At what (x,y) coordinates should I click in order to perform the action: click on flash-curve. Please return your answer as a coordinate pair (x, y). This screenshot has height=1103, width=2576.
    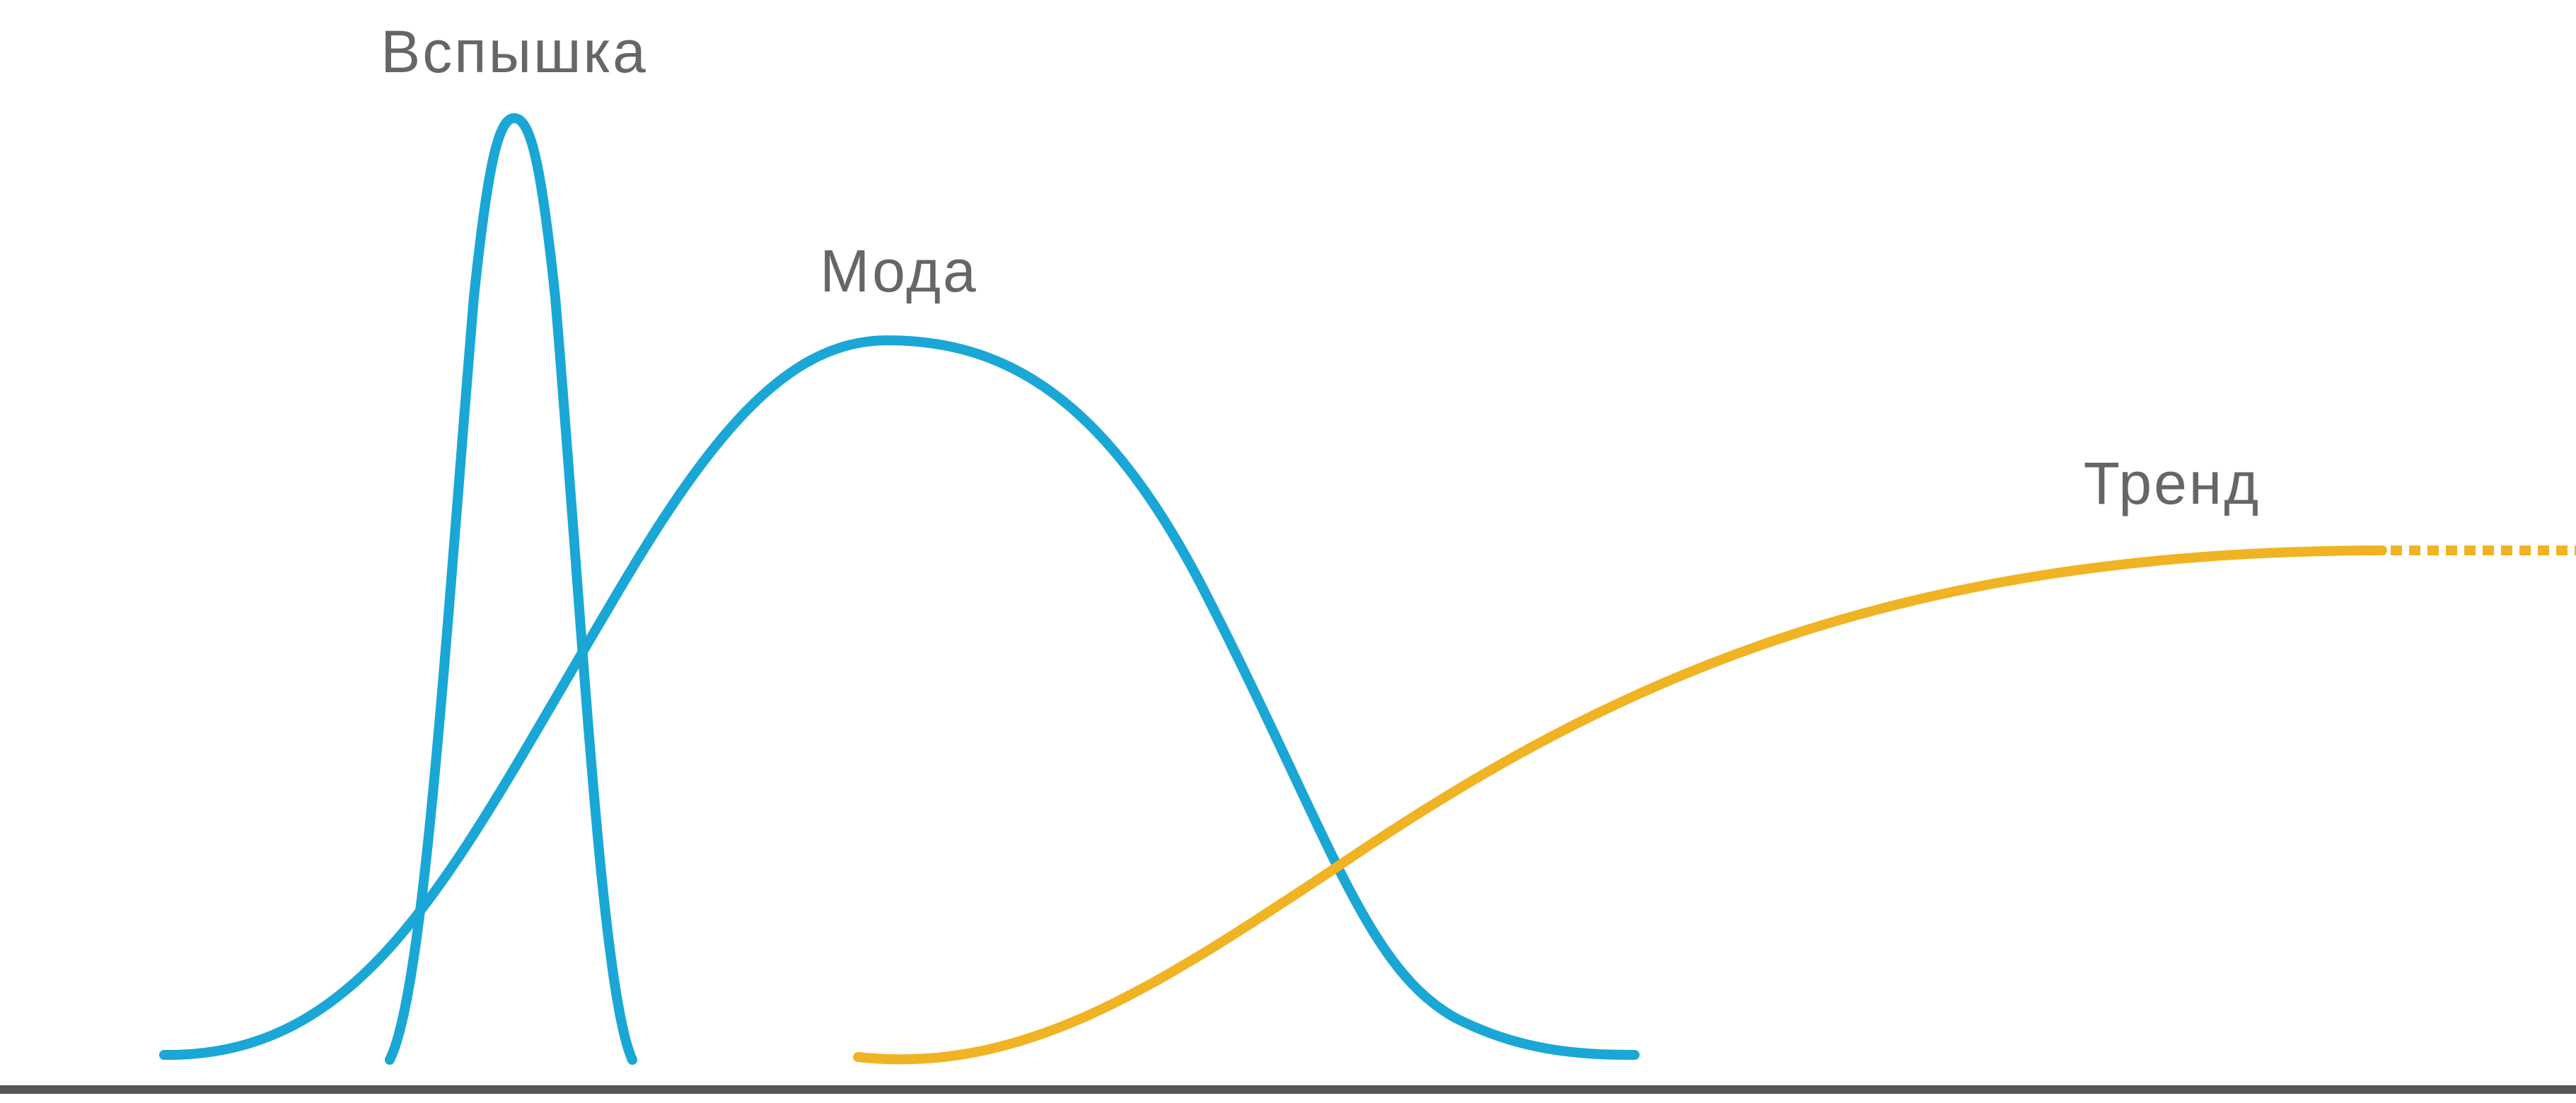
    Looking at the image, I should click on (511, 588).